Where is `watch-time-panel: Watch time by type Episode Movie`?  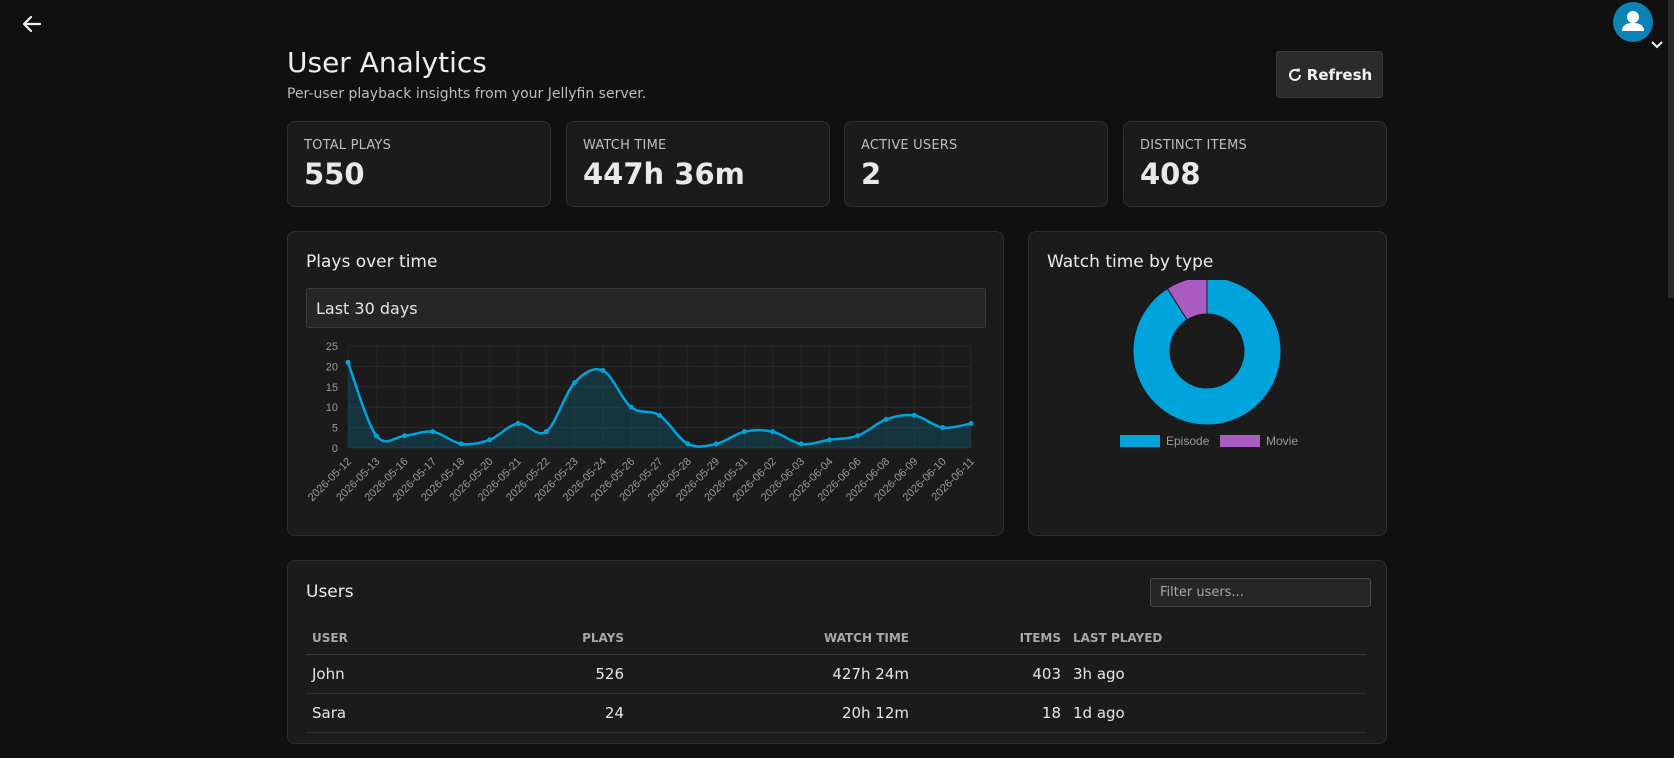
watch-time-panel: Watch time by type Episode Movie is located at coordinates (1207, 383).